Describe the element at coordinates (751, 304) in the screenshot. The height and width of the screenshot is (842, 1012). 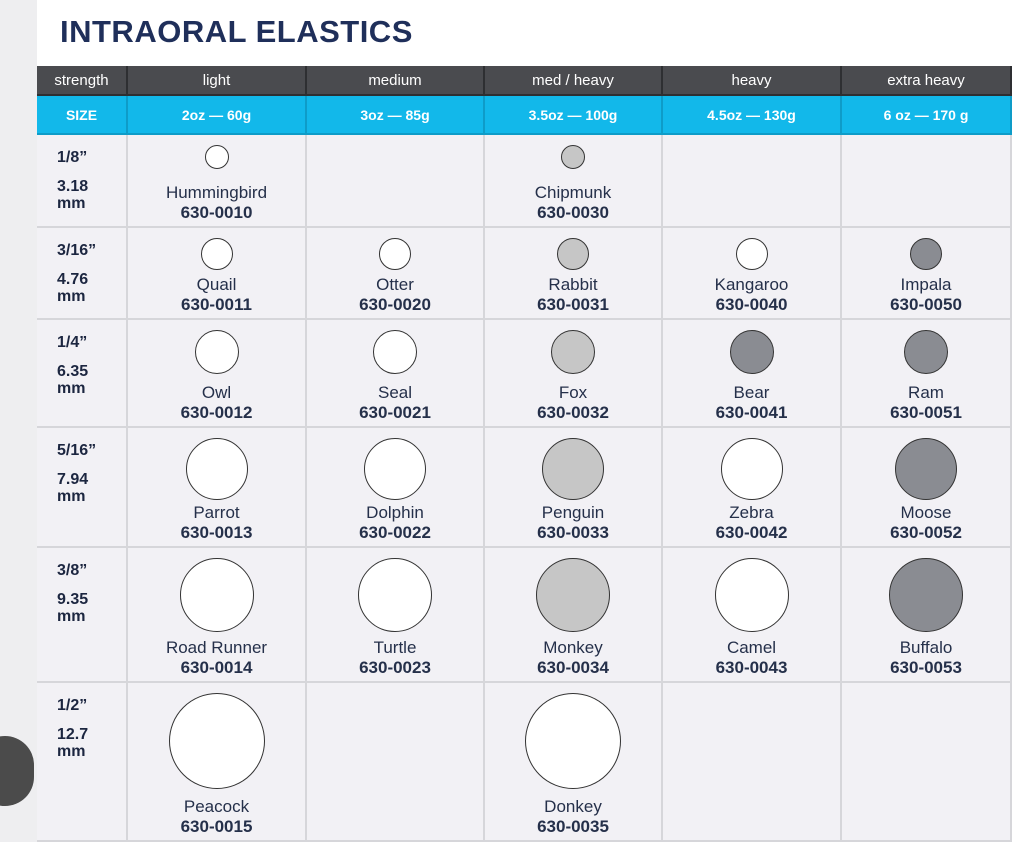
I see `elastic-code: 630-0040` at that location.